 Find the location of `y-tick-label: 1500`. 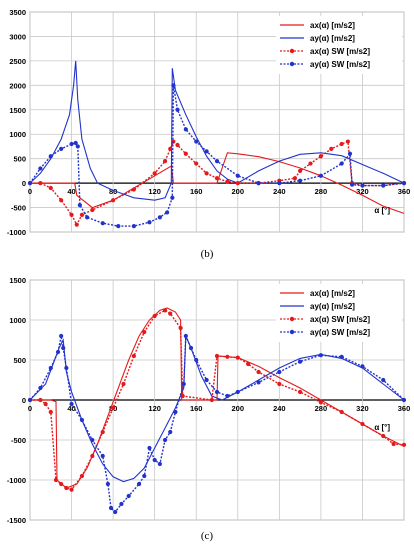

y-tick-label: 1500 is located at coordinates (17, 110).